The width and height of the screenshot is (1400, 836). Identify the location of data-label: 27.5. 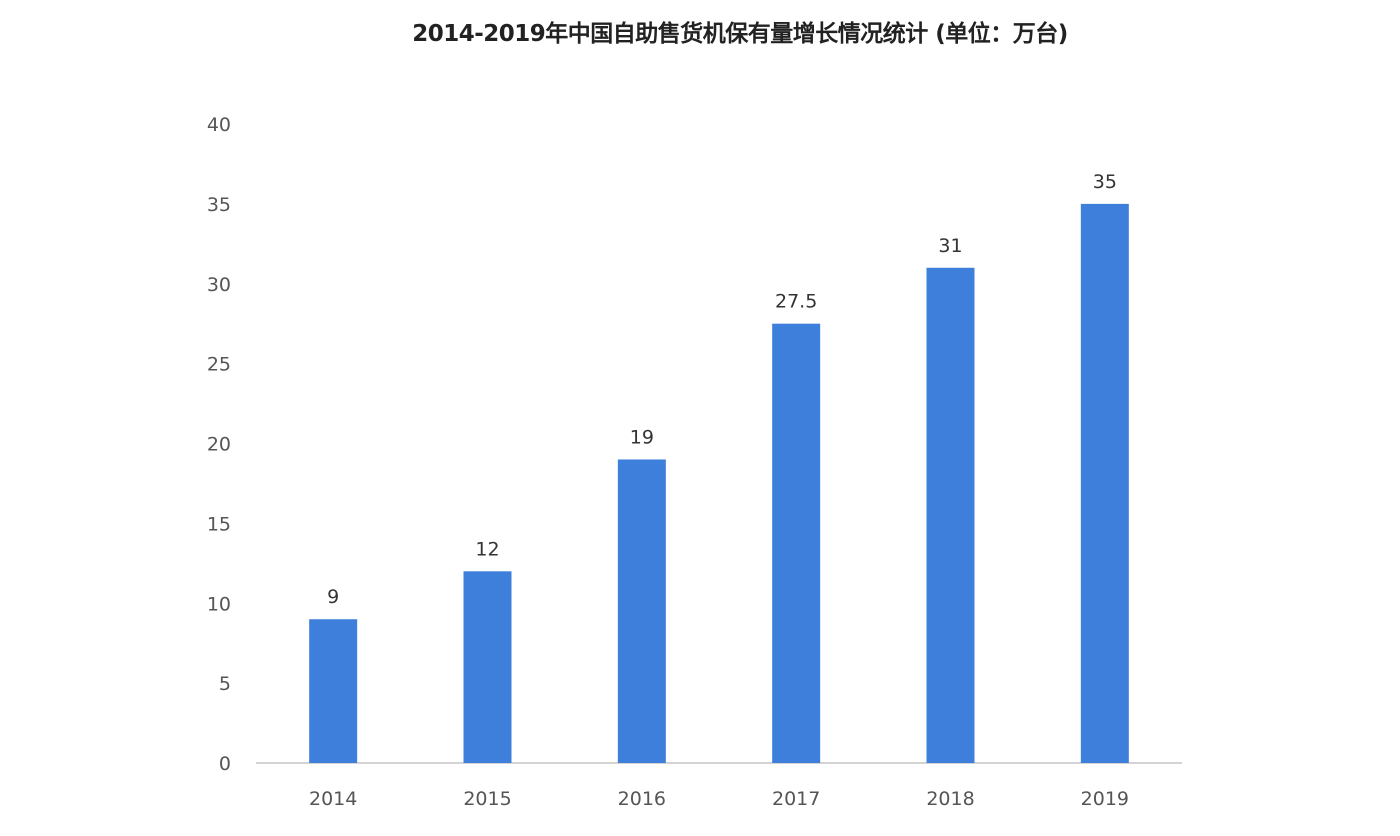
(796, 302).